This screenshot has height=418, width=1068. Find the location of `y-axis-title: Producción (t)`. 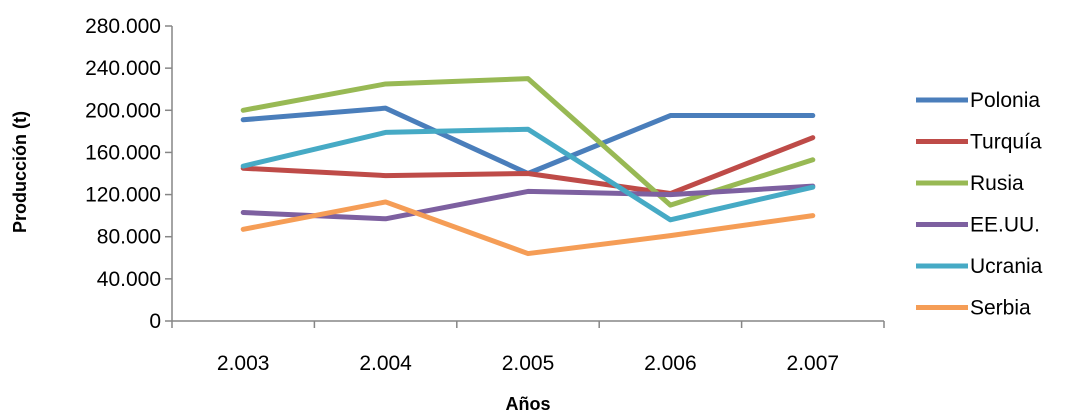

y-axis-title: Producción (t) is located at coordinates (20, 172).